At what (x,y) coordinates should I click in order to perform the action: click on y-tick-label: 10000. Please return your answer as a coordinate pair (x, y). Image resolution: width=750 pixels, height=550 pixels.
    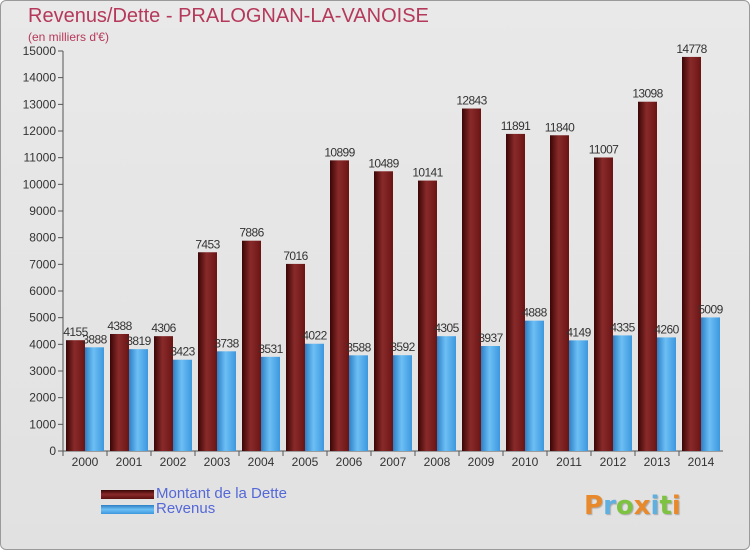
    Looking at the image, I should click on (40, 184).